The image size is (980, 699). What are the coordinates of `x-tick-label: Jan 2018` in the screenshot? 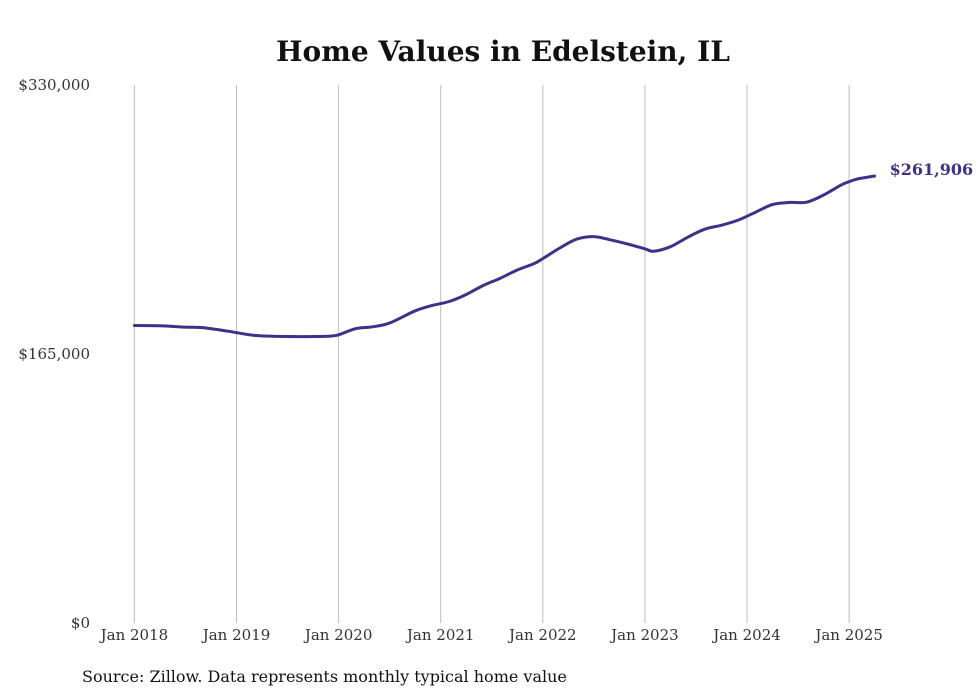 It's located at (134, 635).